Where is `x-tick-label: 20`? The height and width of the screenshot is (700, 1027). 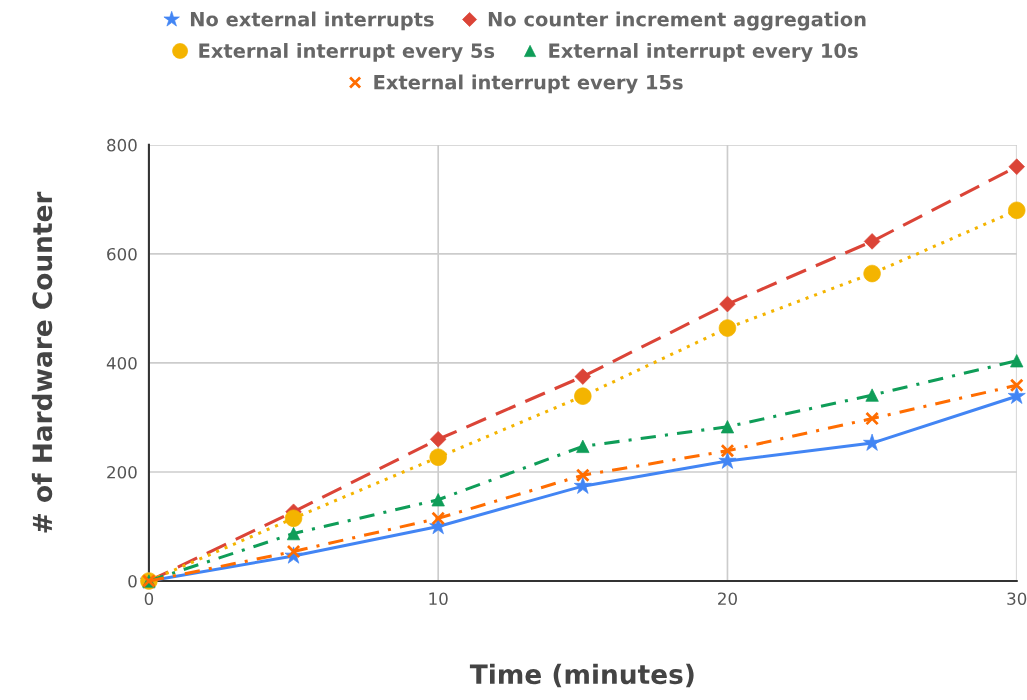
x-tick-label: 20 is located at coordinates (727, 599).